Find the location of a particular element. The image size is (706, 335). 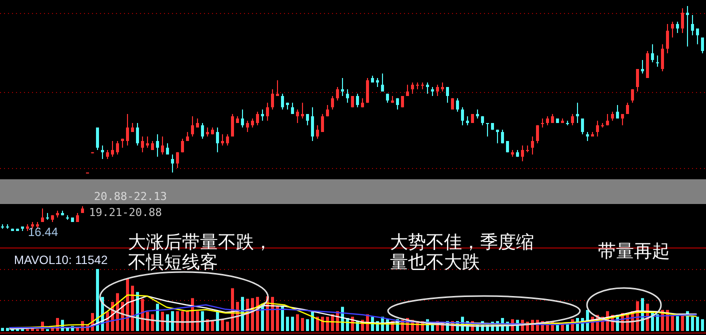

annotation: 大涨后带量不跌，不惧短线客 is located at coordinates (200, 252).